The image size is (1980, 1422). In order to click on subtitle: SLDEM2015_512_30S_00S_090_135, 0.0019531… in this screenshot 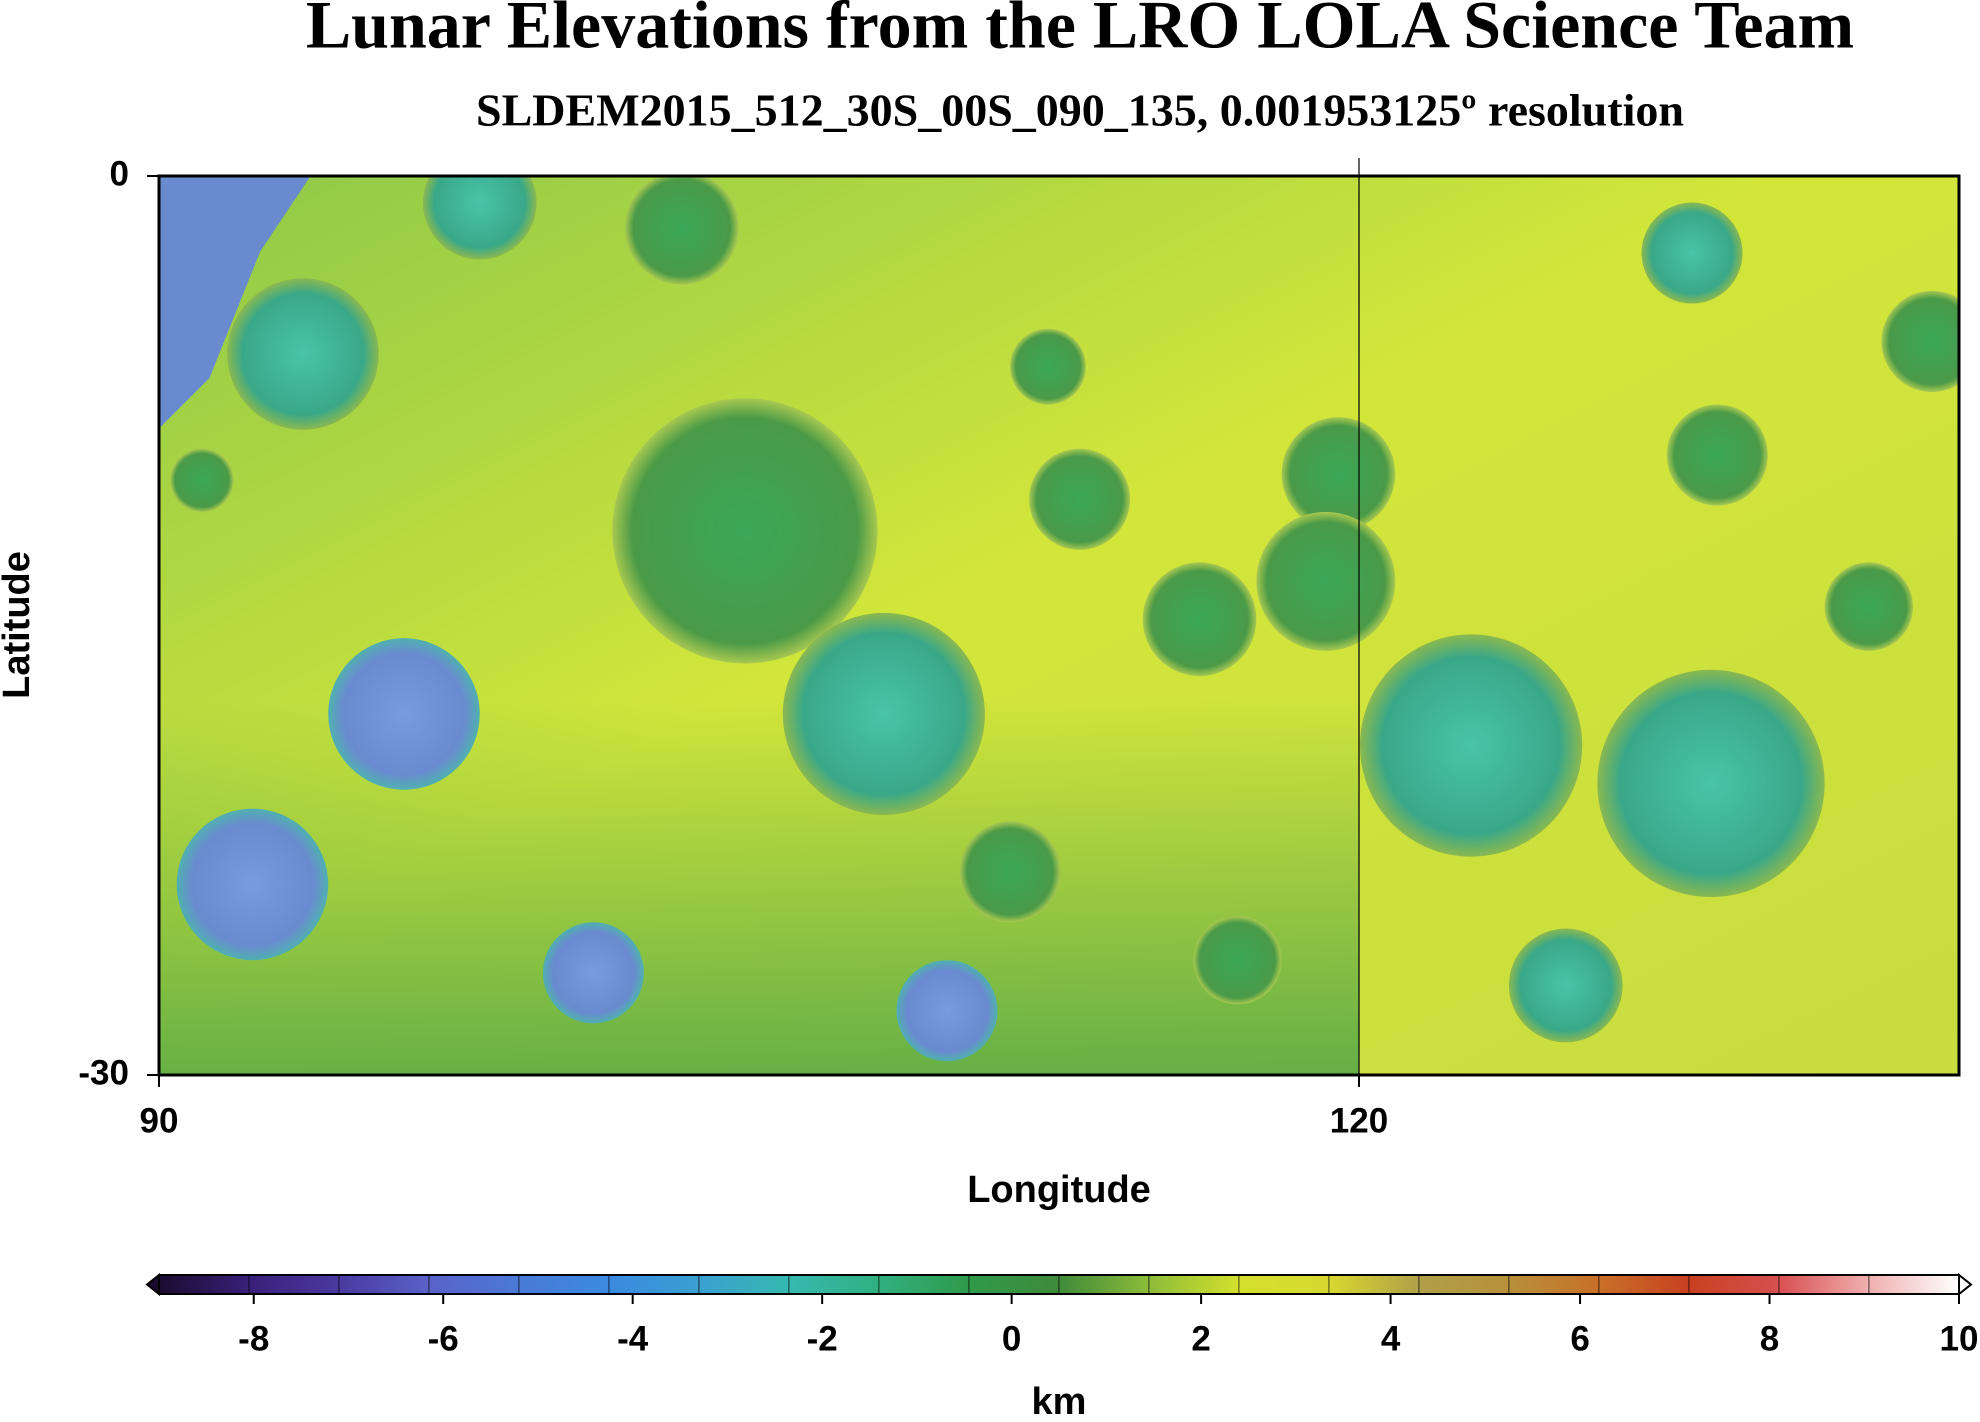, I will do `click(1080, 110)`.